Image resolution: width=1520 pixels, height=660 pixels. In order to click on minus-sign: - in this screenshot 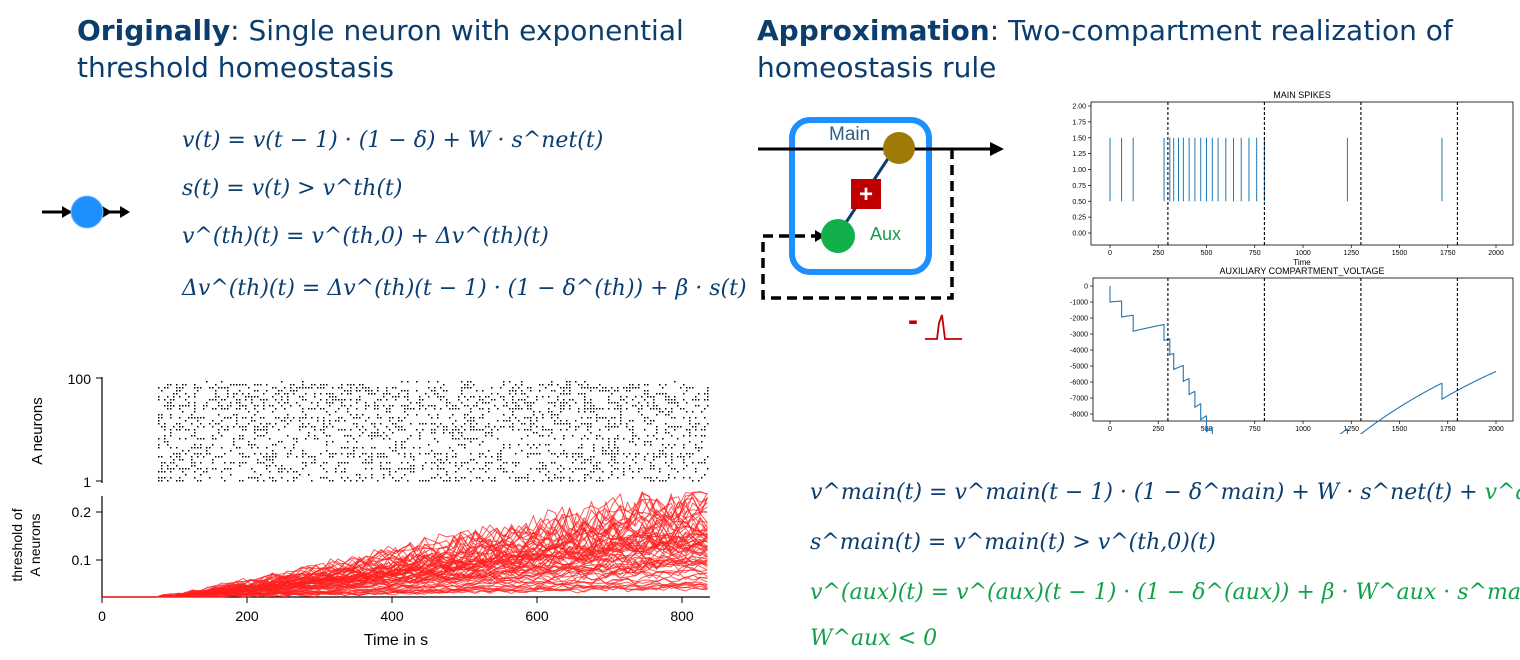, I will do `click(913, 320)`.